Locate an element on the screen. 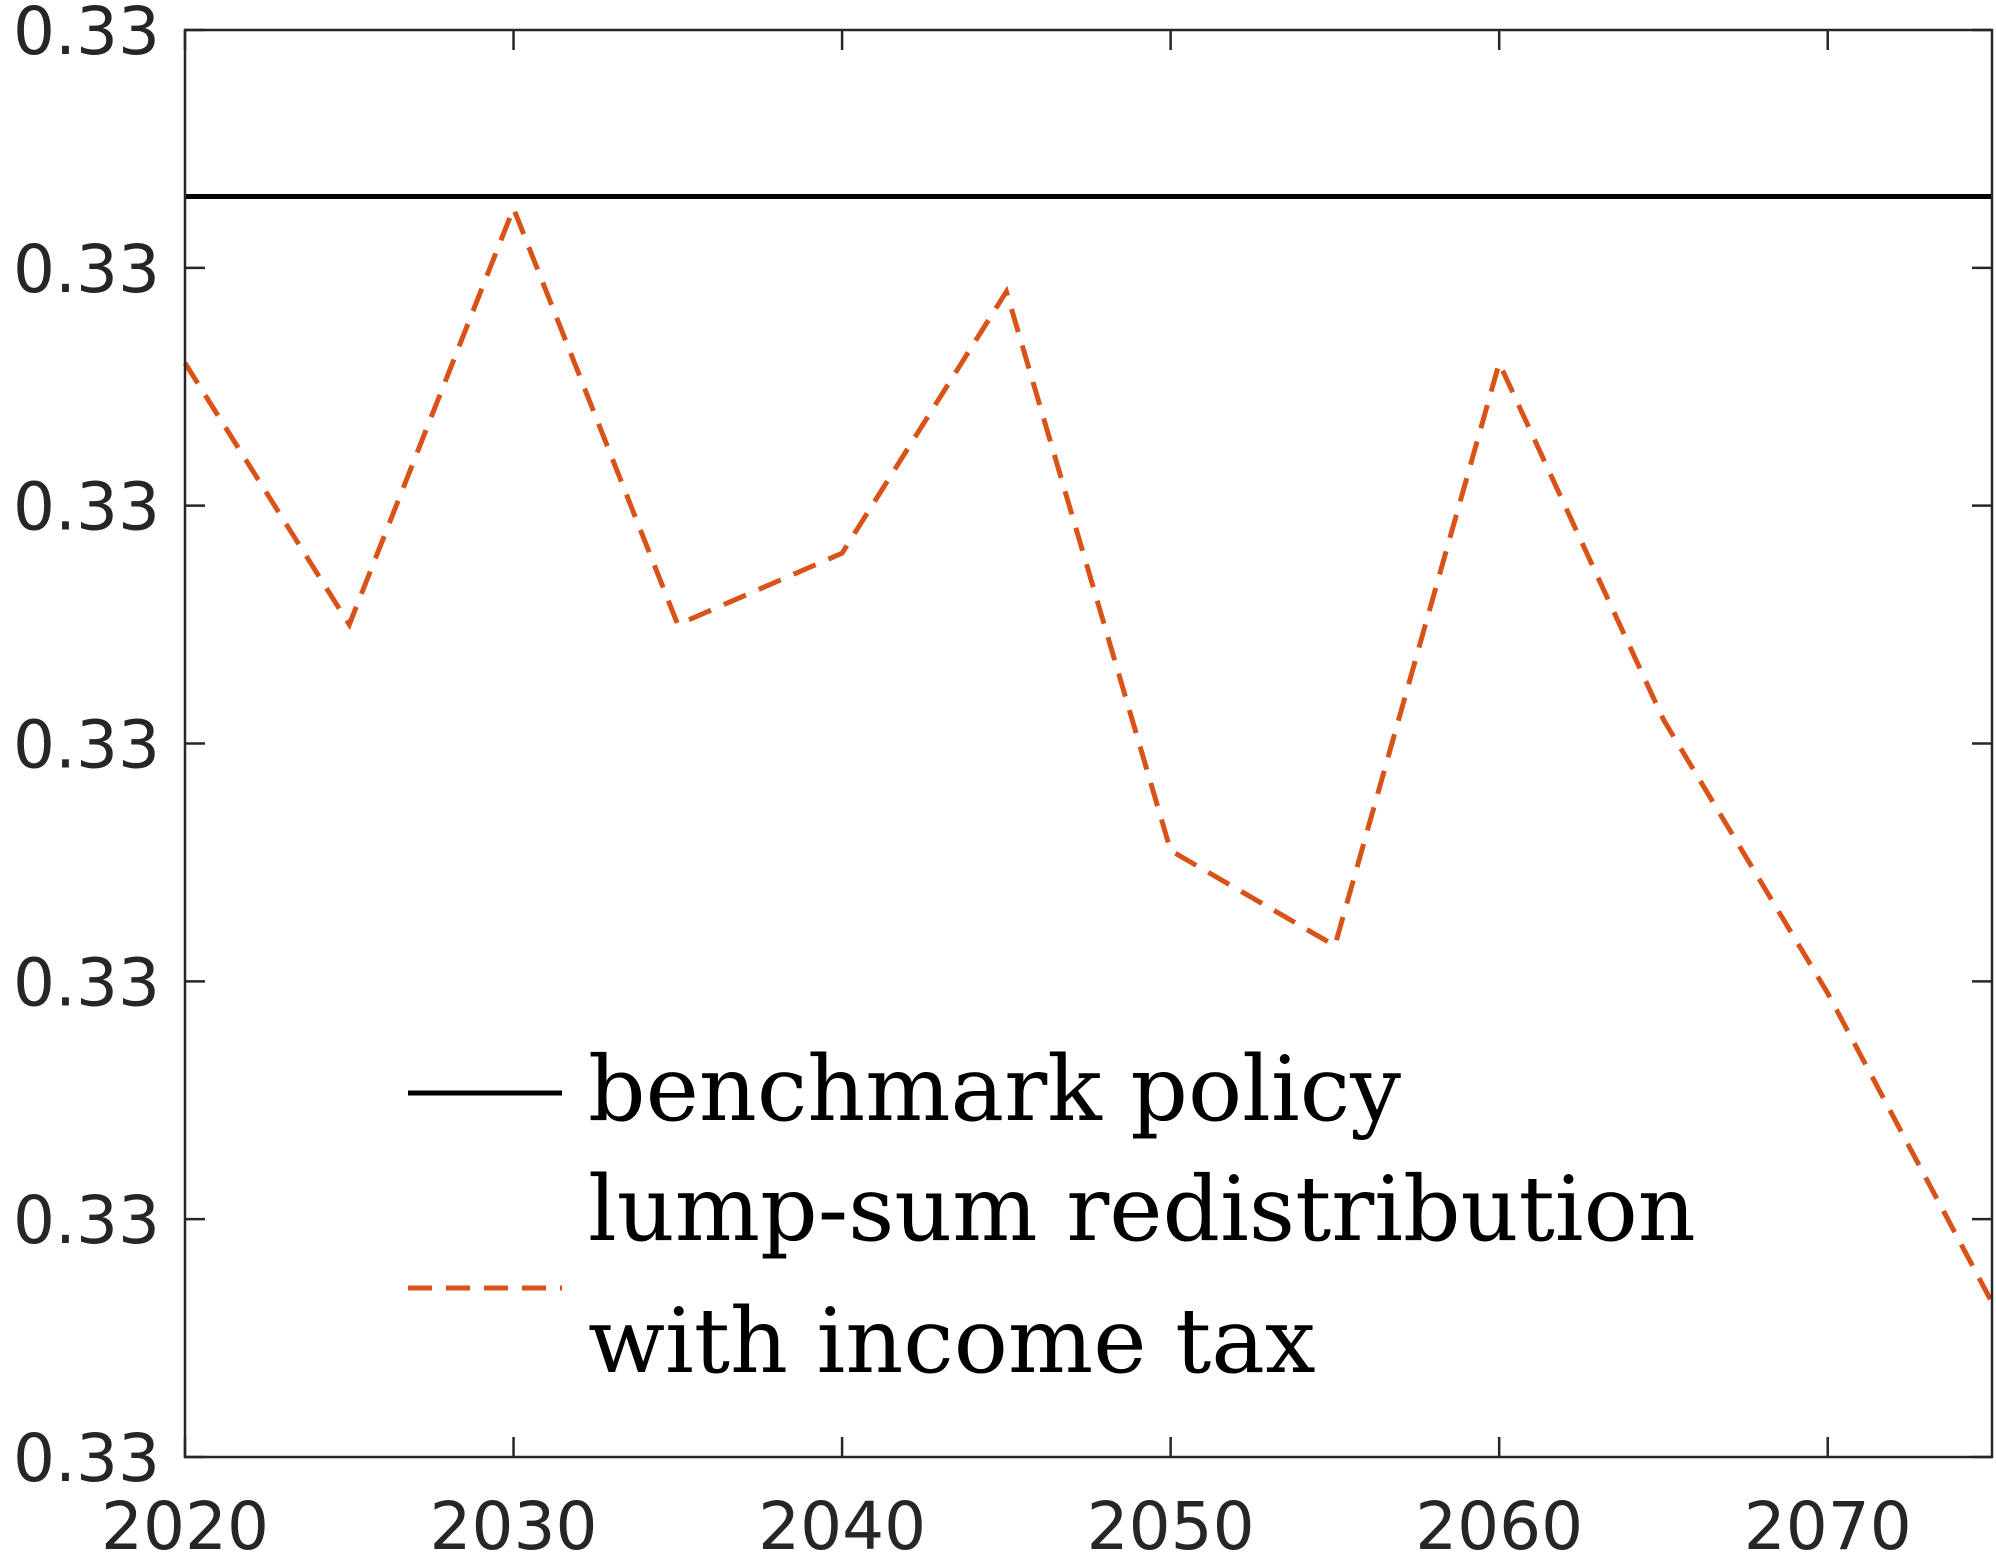 This screenshot has width=1996, height=1554. x-tick-label: 2040 is located at coordinates (842, 1521).